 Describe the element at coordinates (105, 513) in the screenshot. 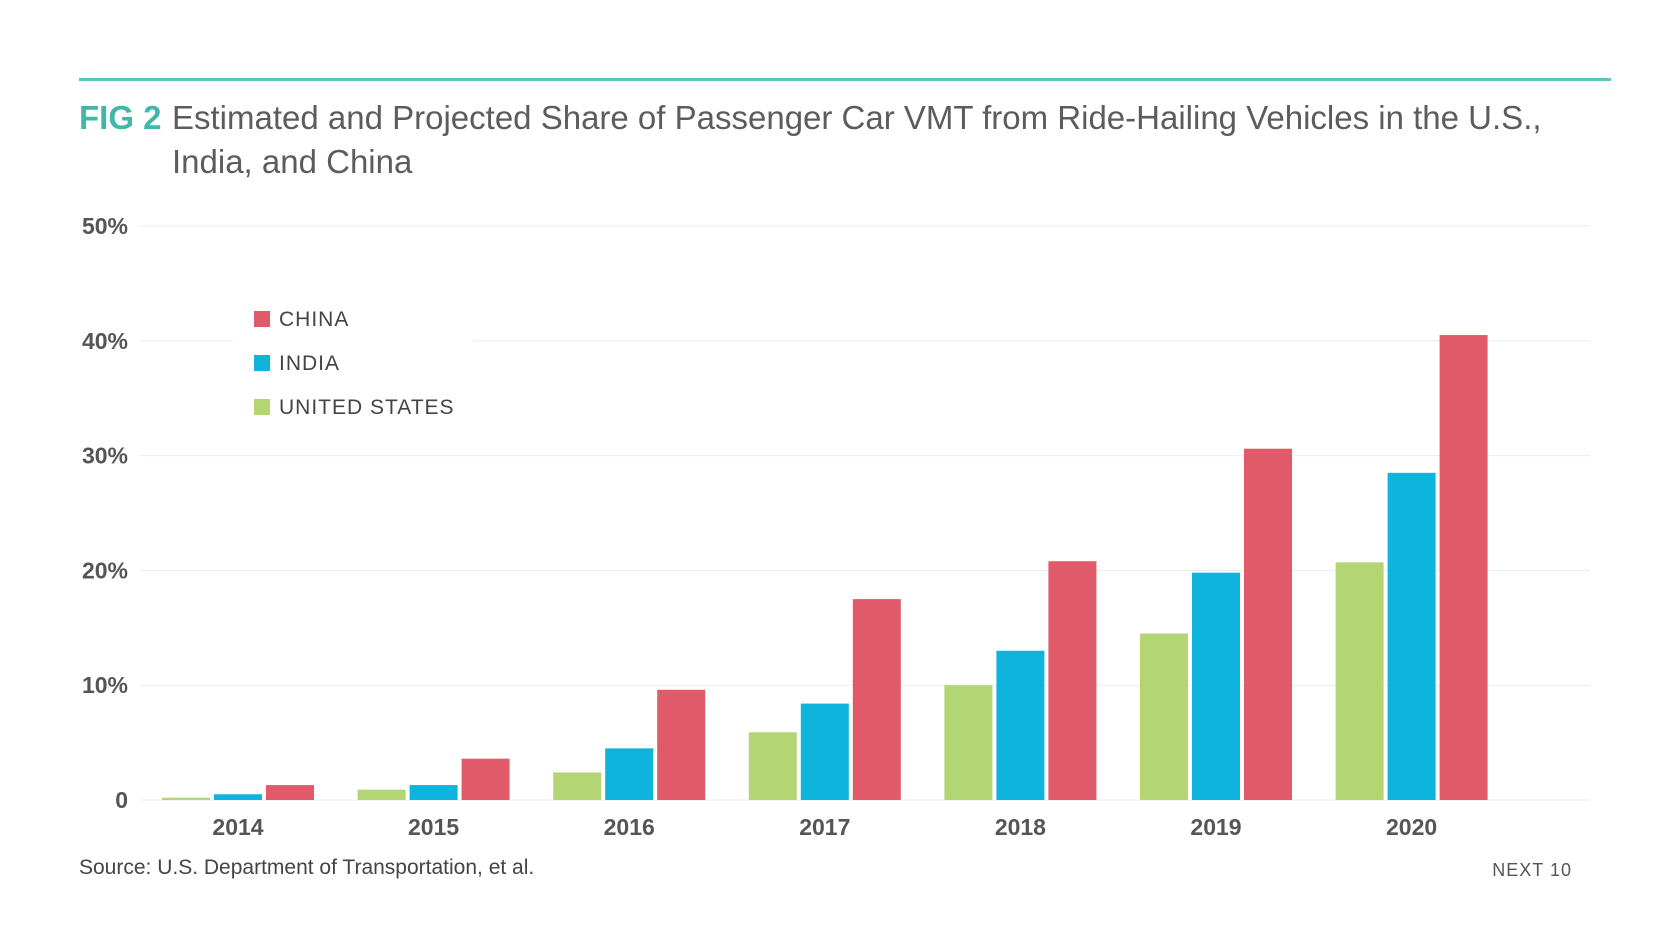

I see `y-axis-ticks: 0 10% 20% 30% 40% 50%` at that location.